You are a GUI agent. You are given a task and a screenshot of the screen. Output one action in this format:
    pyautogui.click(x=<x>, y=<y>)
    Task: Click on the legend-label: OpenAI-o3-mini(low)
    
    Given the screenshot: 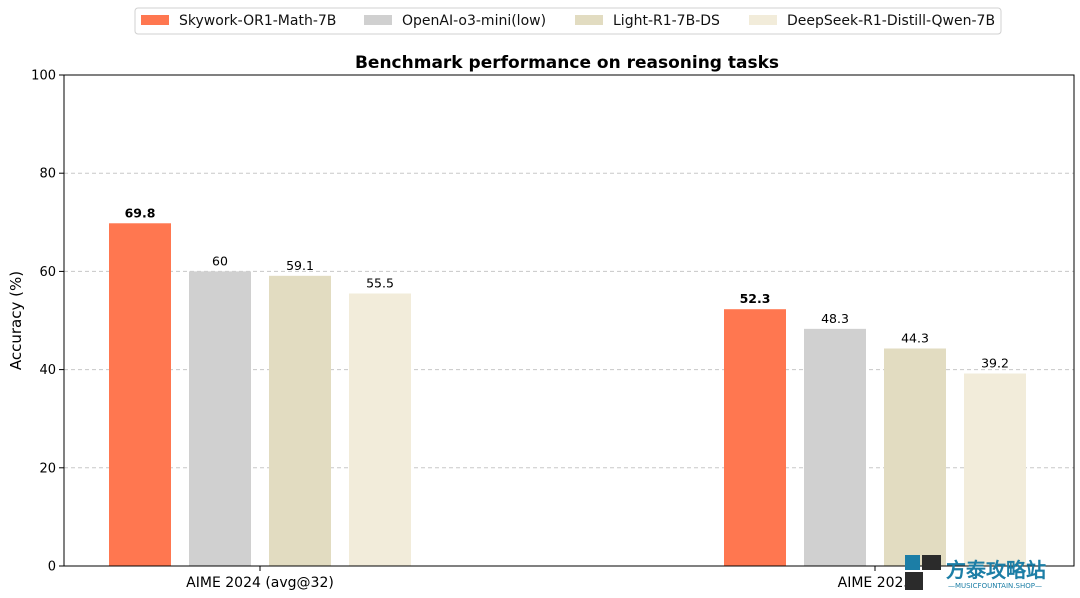 What is the action you would take?
    pyautogui.click(x=474, y=21)
    